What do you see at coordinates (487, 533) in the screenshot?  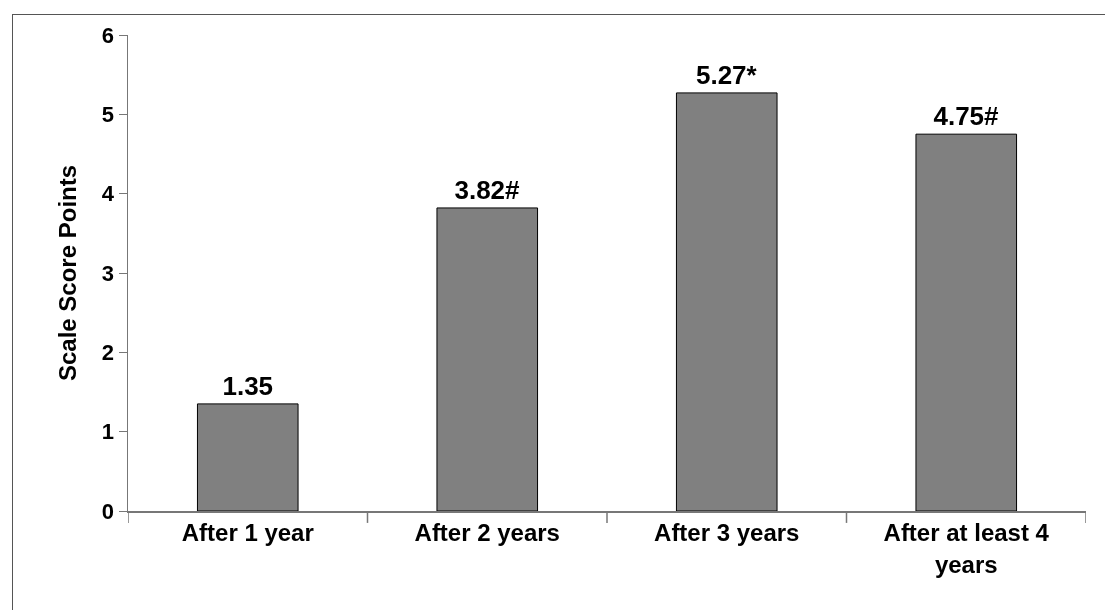 I see `x-tick-label: After 2 years` at bounding box center [487, 533].